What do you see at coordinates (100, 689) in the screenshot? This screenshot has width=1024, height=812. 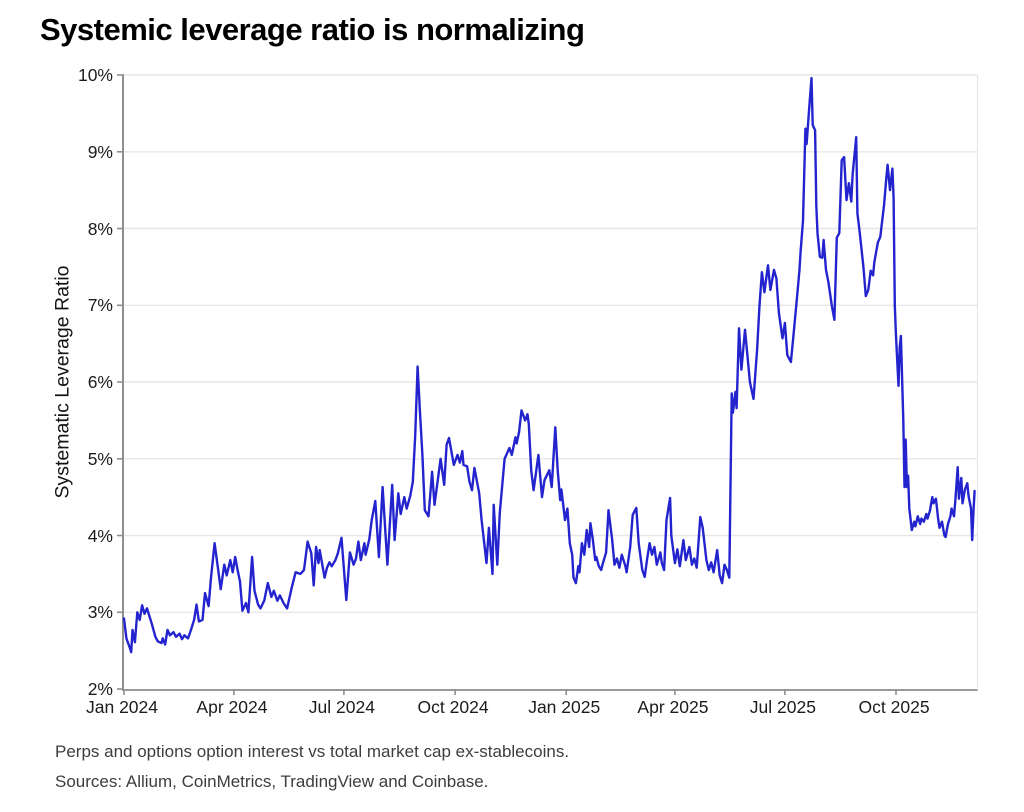 I see `y-tick-label: 2%` at bounding box center [100, 689].